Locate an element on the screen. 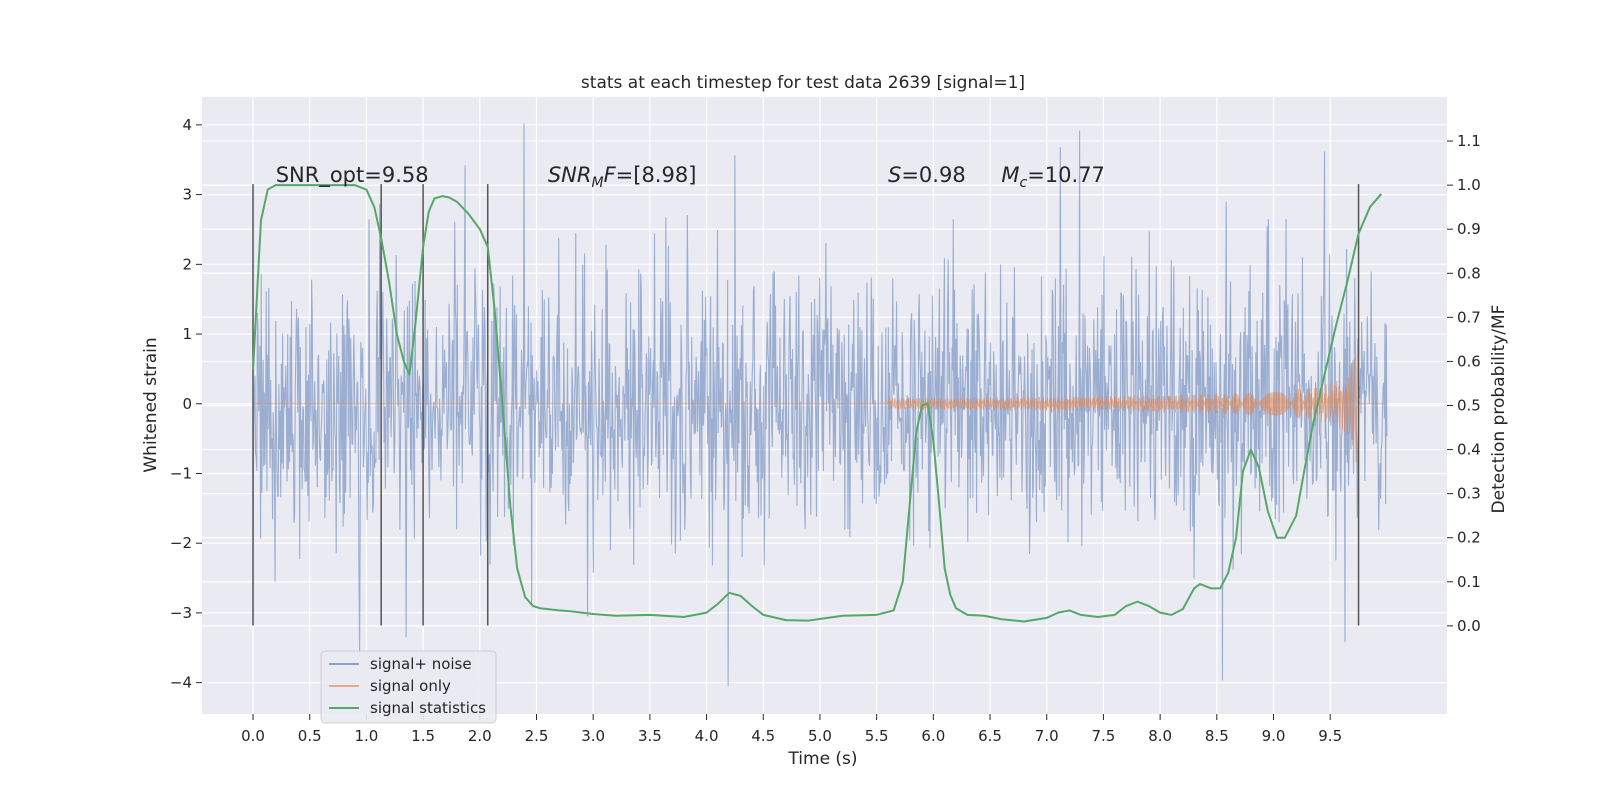 The height and width of the screenshot is (800, 1600). x-tick-label-9: 4.5 is located at coordinates (763, 736).